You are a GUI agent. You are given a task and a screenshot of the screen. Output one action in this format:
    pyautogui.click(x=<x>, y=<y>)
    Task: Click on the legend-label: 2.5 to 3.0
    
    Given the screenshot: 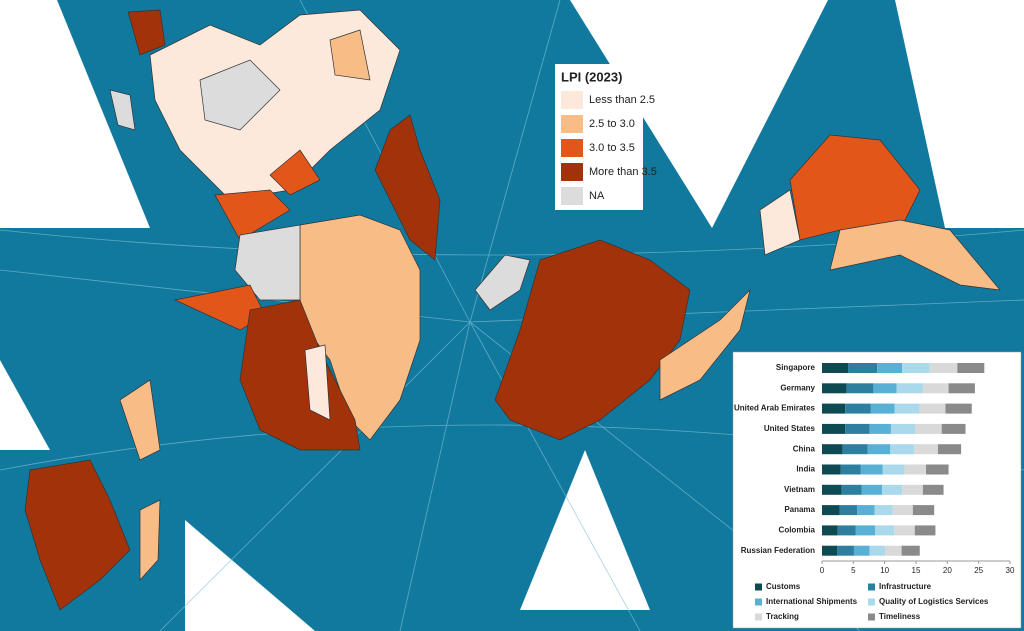 What is the action you would take?
    pyautogui.click(x=612, y=124)
    